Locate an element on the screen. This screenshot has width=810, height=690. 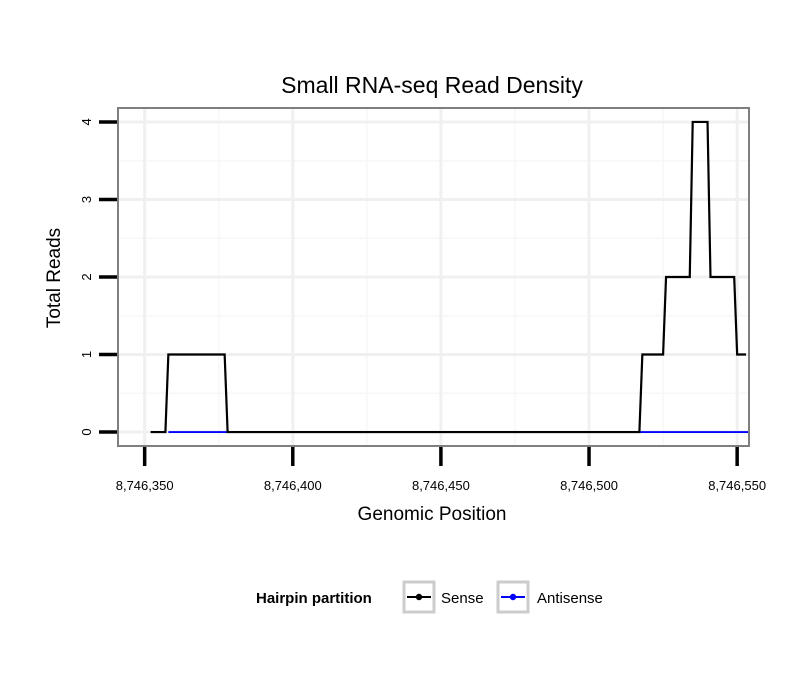
legend-key-sense-dot is located at coordinates (419, 597).